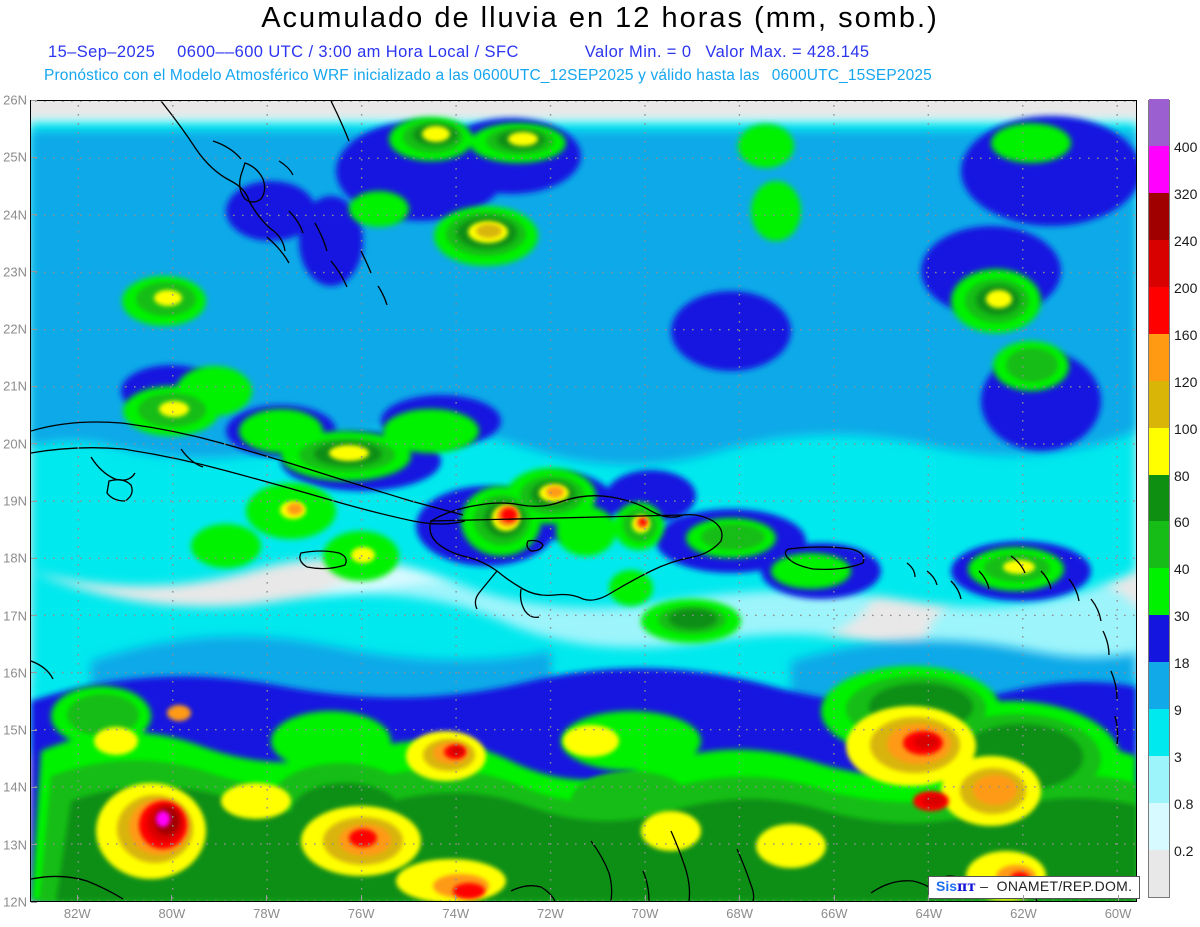  I want to click on colorbar-tick-label: 80, so click(1182, 475).